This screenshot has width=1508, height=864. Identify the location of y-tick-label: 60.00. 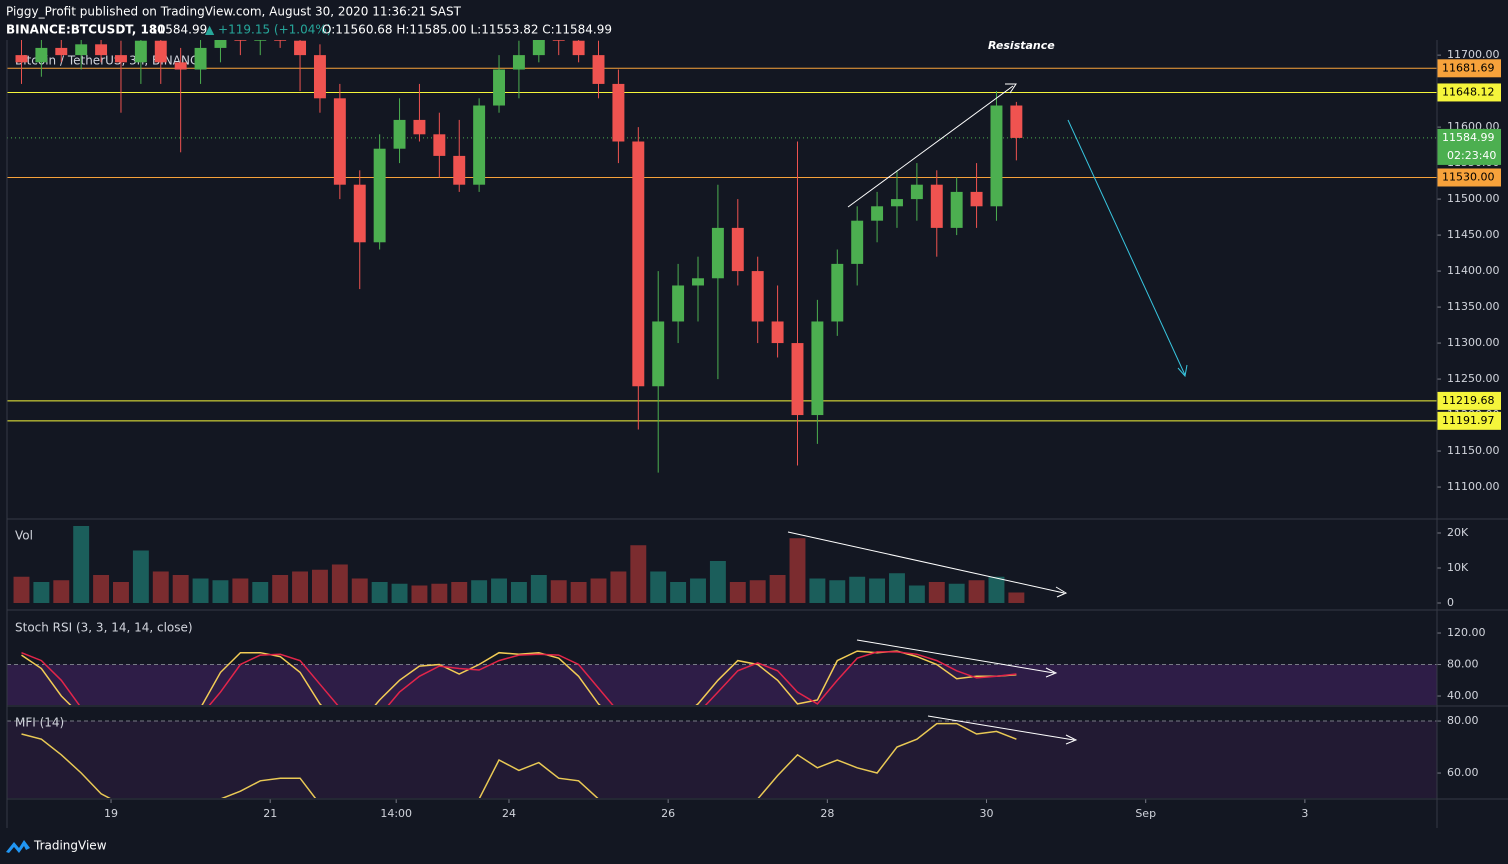
(1463, 772).